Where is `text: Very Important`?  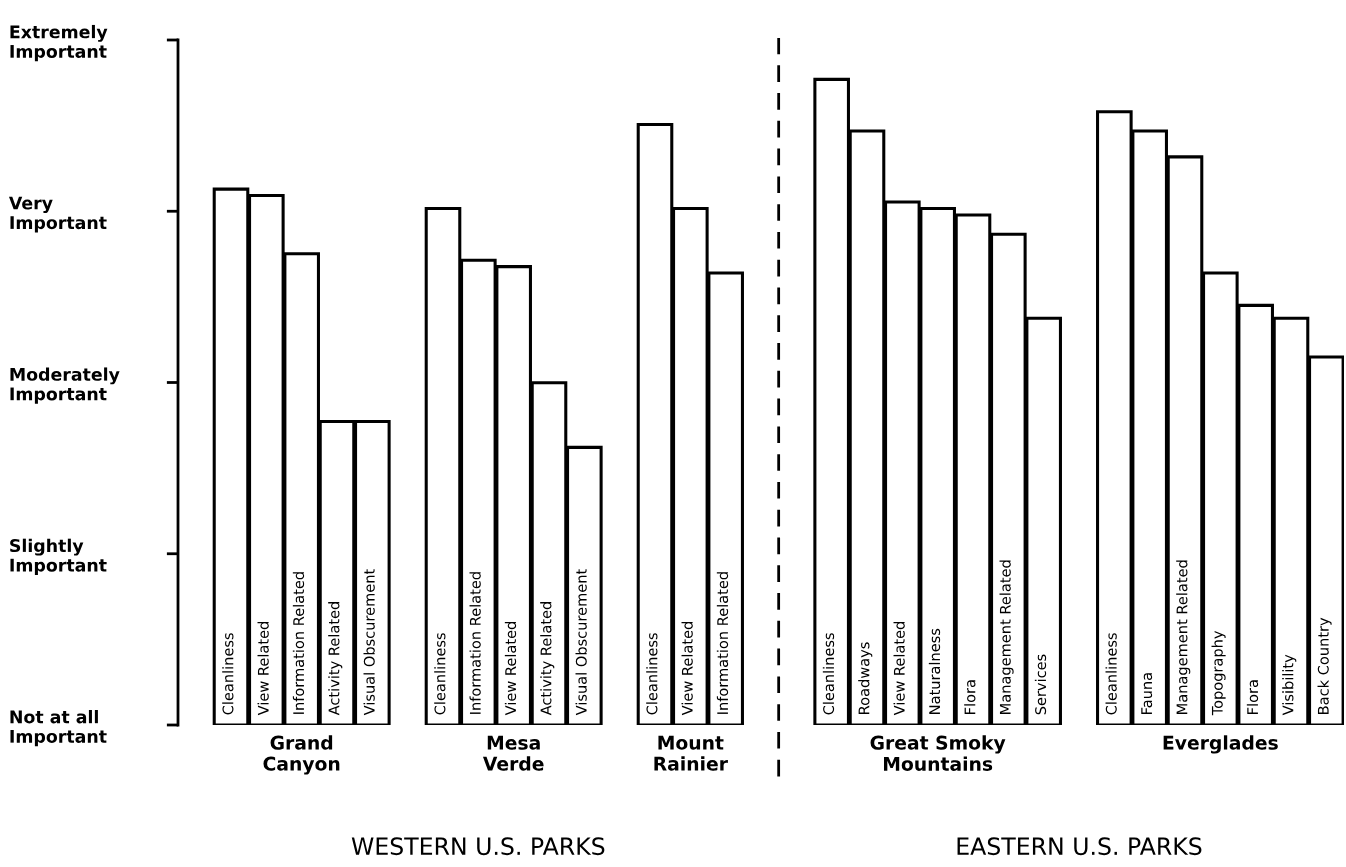 text: Very Important is located at coordinates (57, 214).